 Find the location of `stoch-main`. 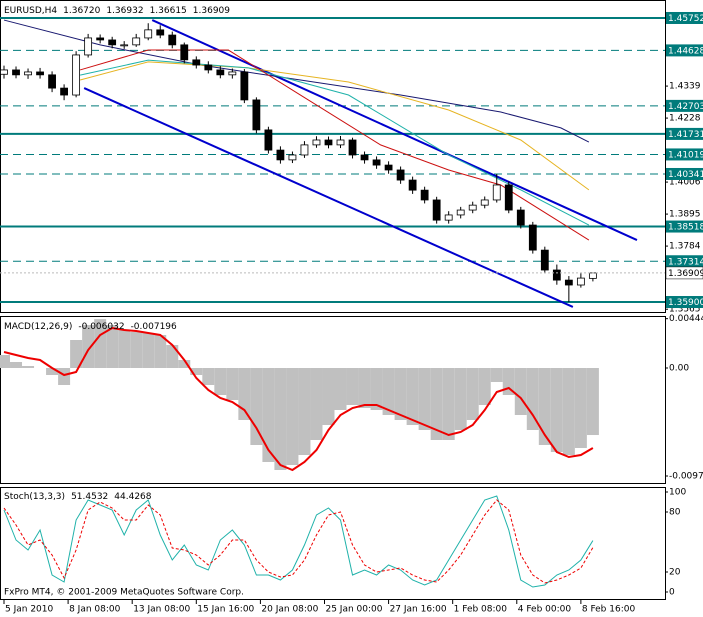

stoch-main is located at coordinates (298, 541).